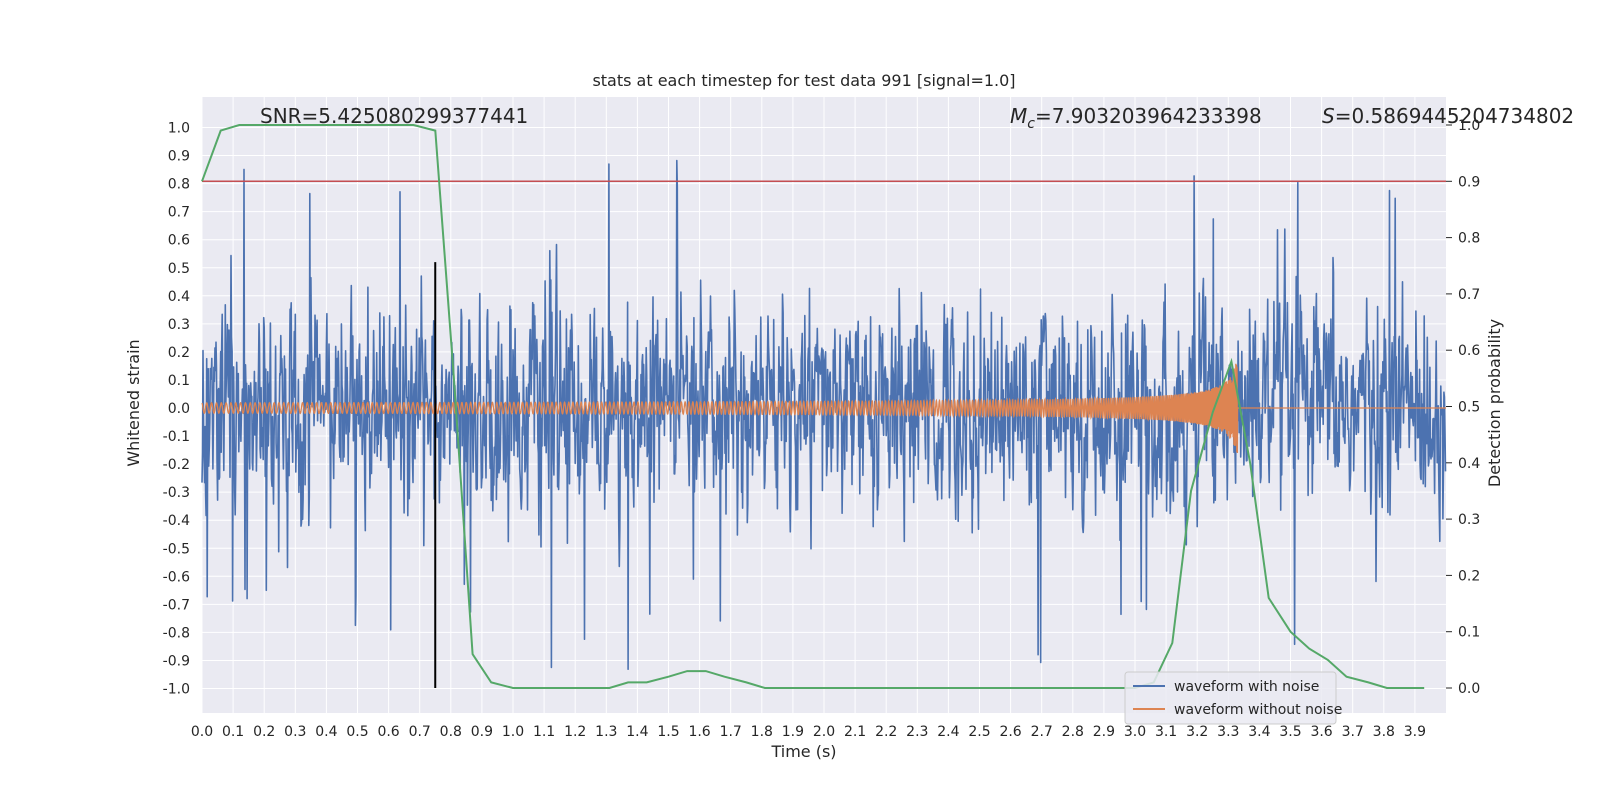 The width and height of the screenshot is (1600, 804). I want to click on legend-label-noisy: waveform with noise, so click(1246, 687).